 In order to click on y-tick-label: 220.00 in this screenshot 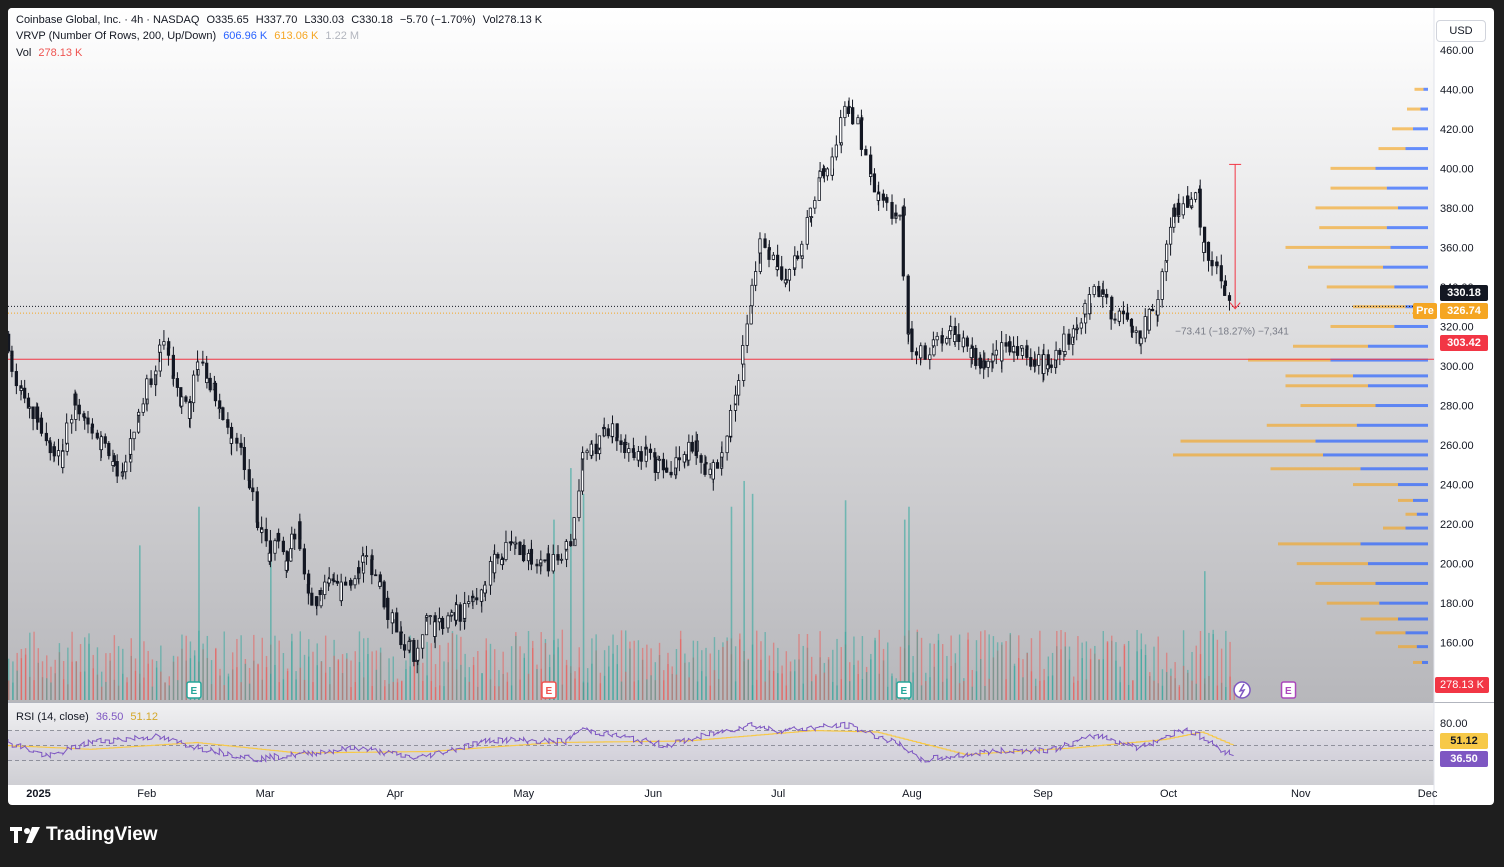, I will do `click(1457, 525)`.